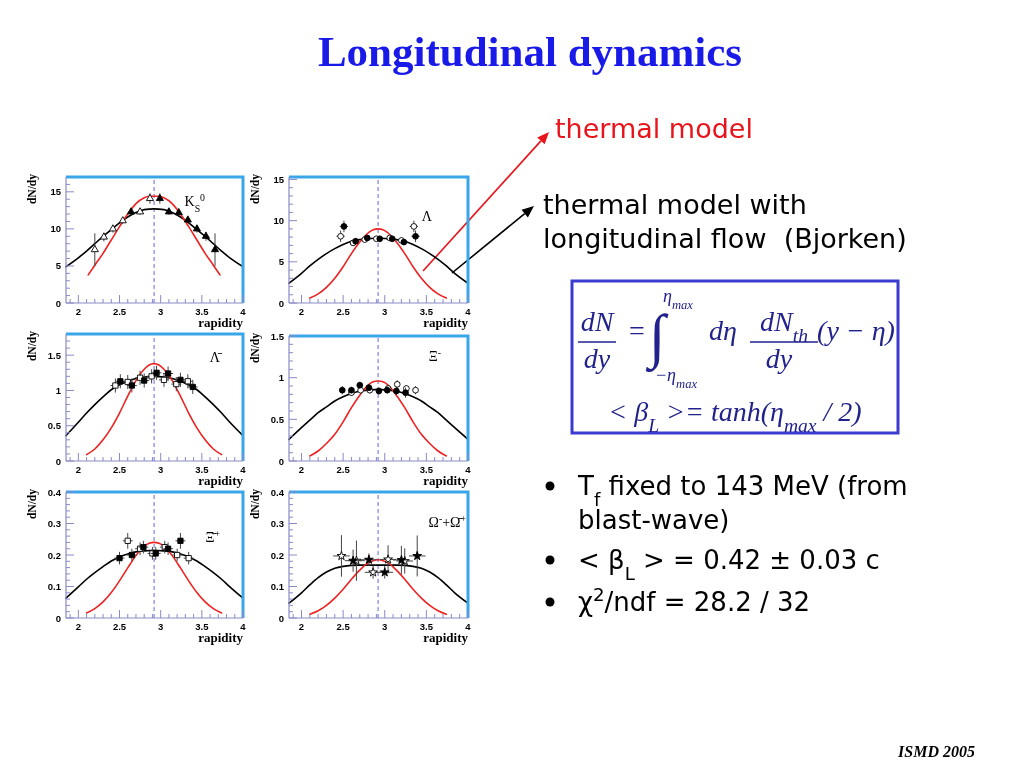  I want to click on annotation: Ξ̄$^{+}$, so click(213, 536).